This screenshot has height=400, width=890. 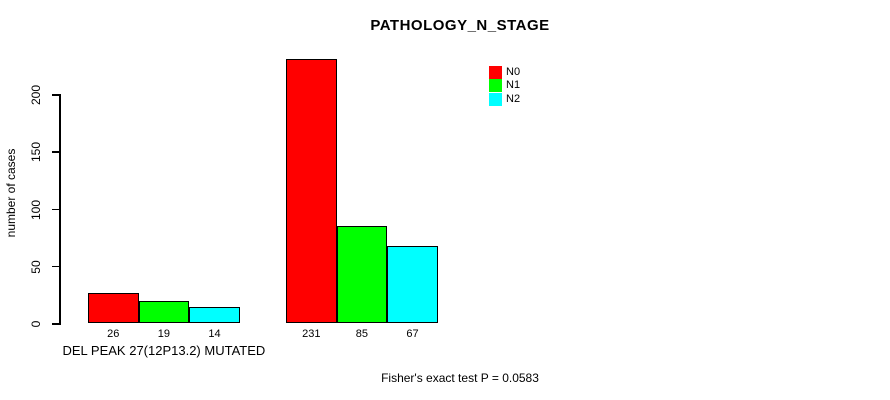 I want to click on y-axis-title: number of cases, so click(x=11, y=193).